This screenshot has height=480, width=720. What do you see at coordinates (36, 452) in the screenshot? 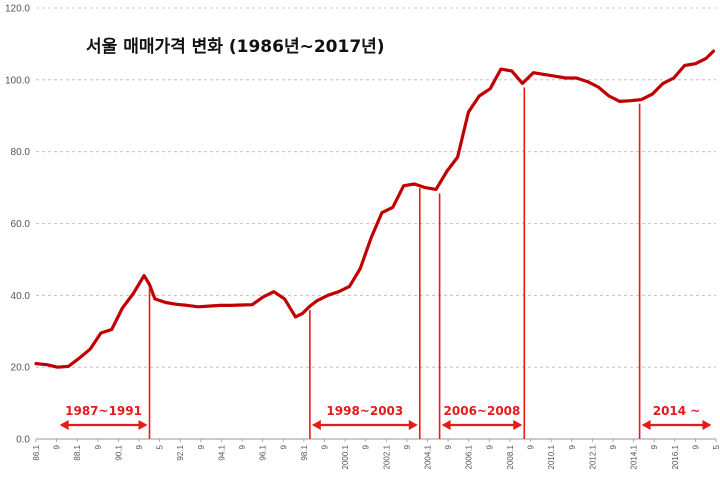
I see `x-tick-label: 86.1` at bounding box center [36, 452].